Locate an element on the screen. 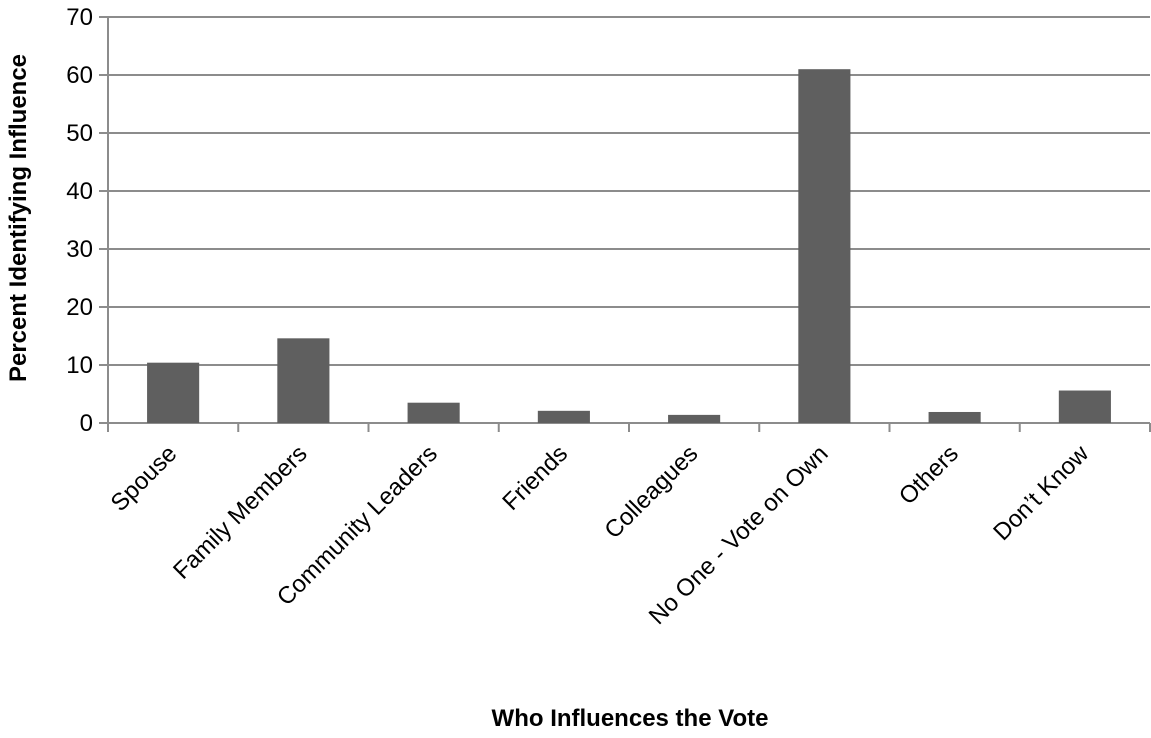 The width and height of the screenshot is (1151, 738). x-tick-label: Don’t Know is located at coordinates (1041, 493).